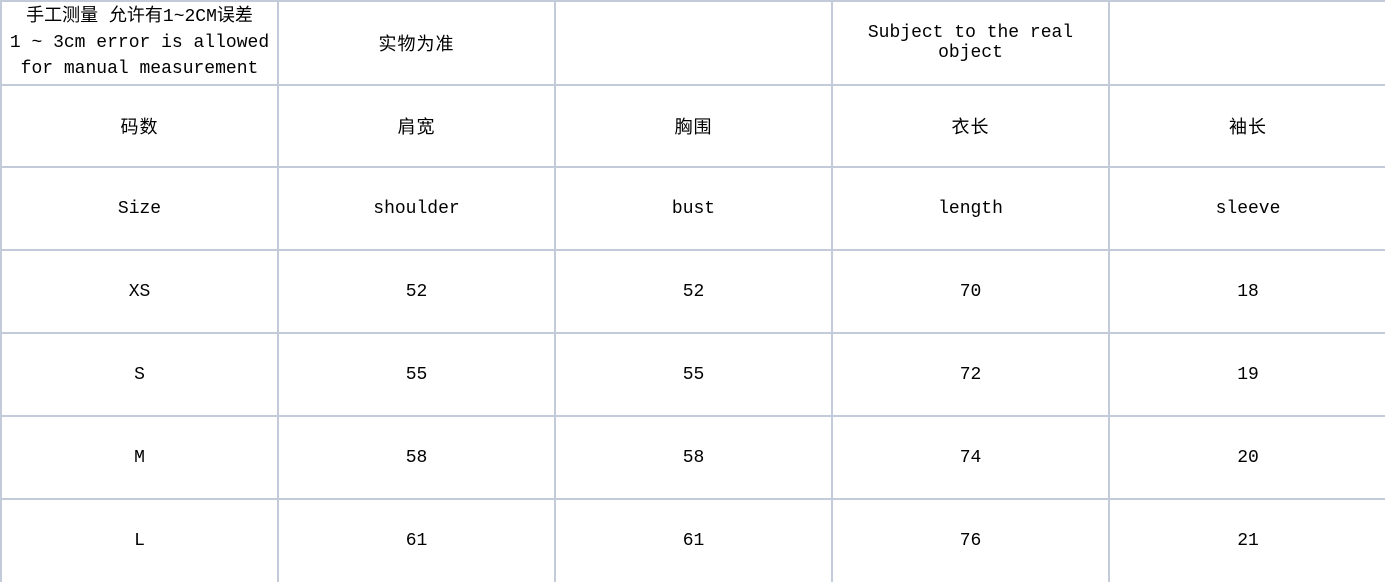 This screenshot has height=582, width=1385. I want to click on real-object-note-cn: 实物为准, so click(416, 42).